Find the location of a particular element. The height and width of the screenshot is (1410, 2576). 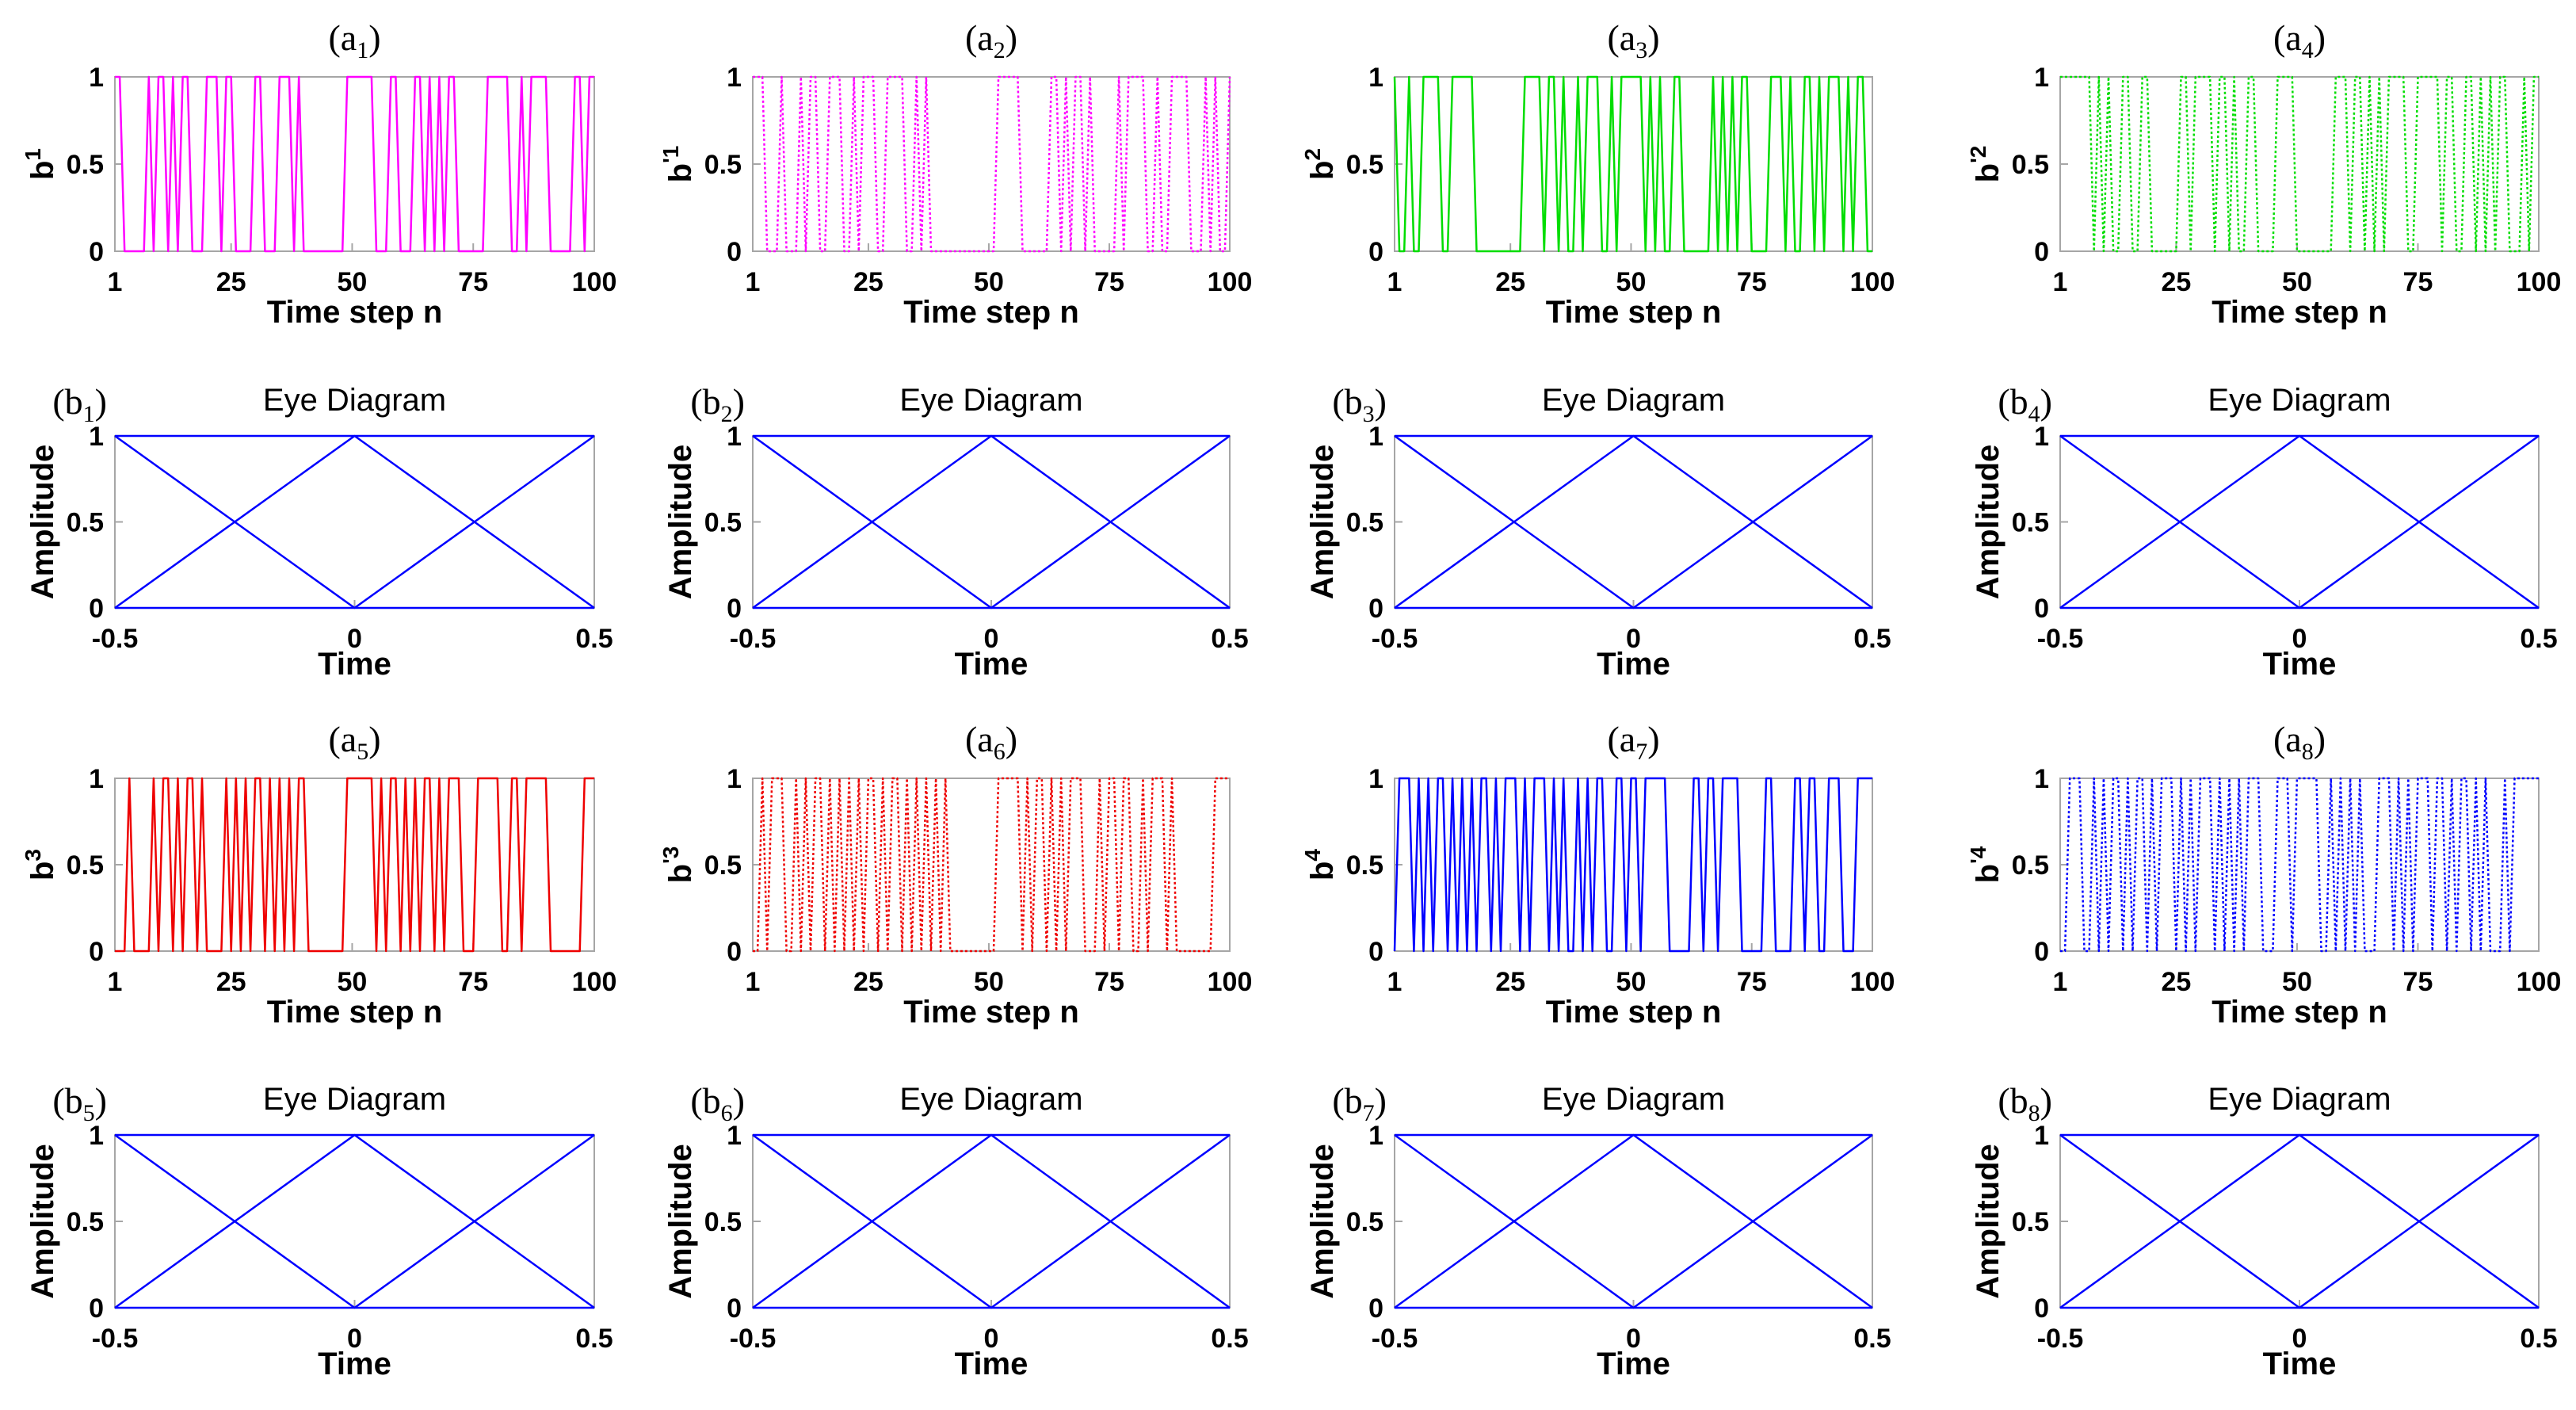

panel-a3: 0 0.5 1 1 25 50 75 100 Time step n b2 (a3) is located at coordinates (1597, 174).